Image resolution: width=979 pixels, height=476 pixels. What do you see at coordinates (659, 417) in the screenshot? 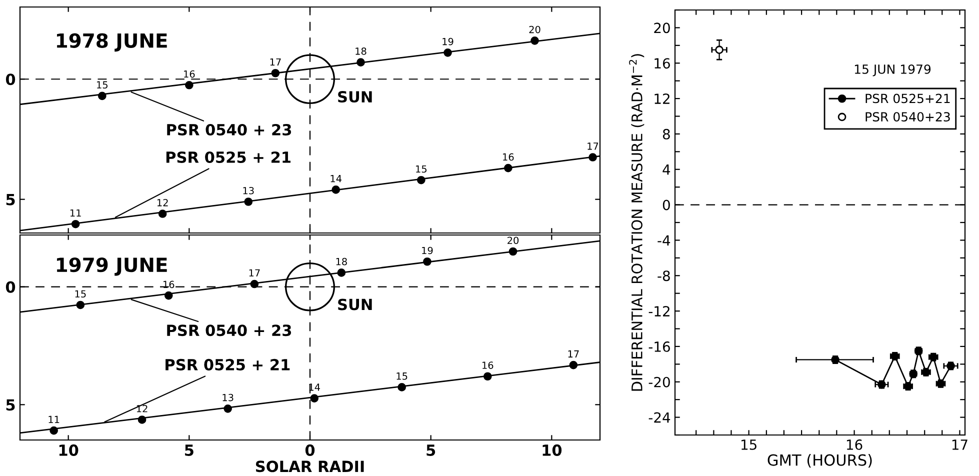
I see `y-tick-label: -24` at bounding box center [659, 417].